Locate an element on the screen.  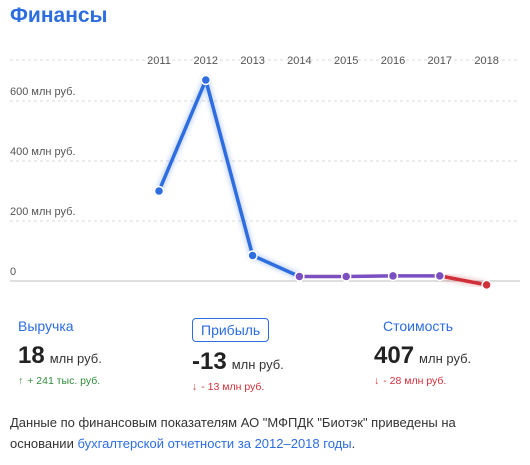
metric-revenue-value: 18 is located at coordinates (31, 355).